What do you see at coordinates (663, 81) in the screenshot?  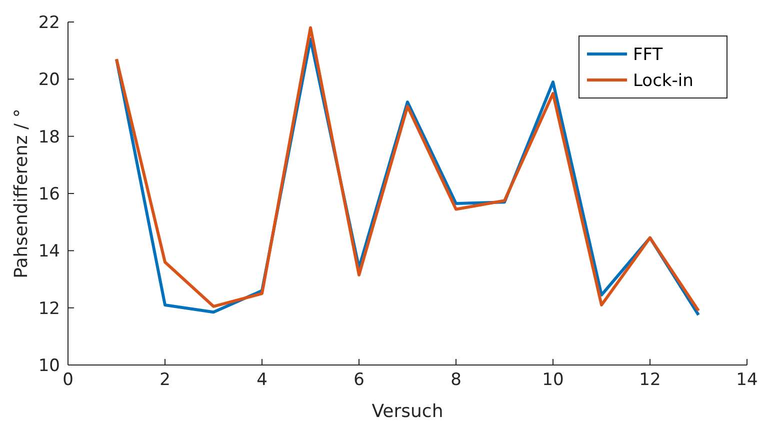 I see `legend-label: Lock-in` at bounding box center [663, 81].